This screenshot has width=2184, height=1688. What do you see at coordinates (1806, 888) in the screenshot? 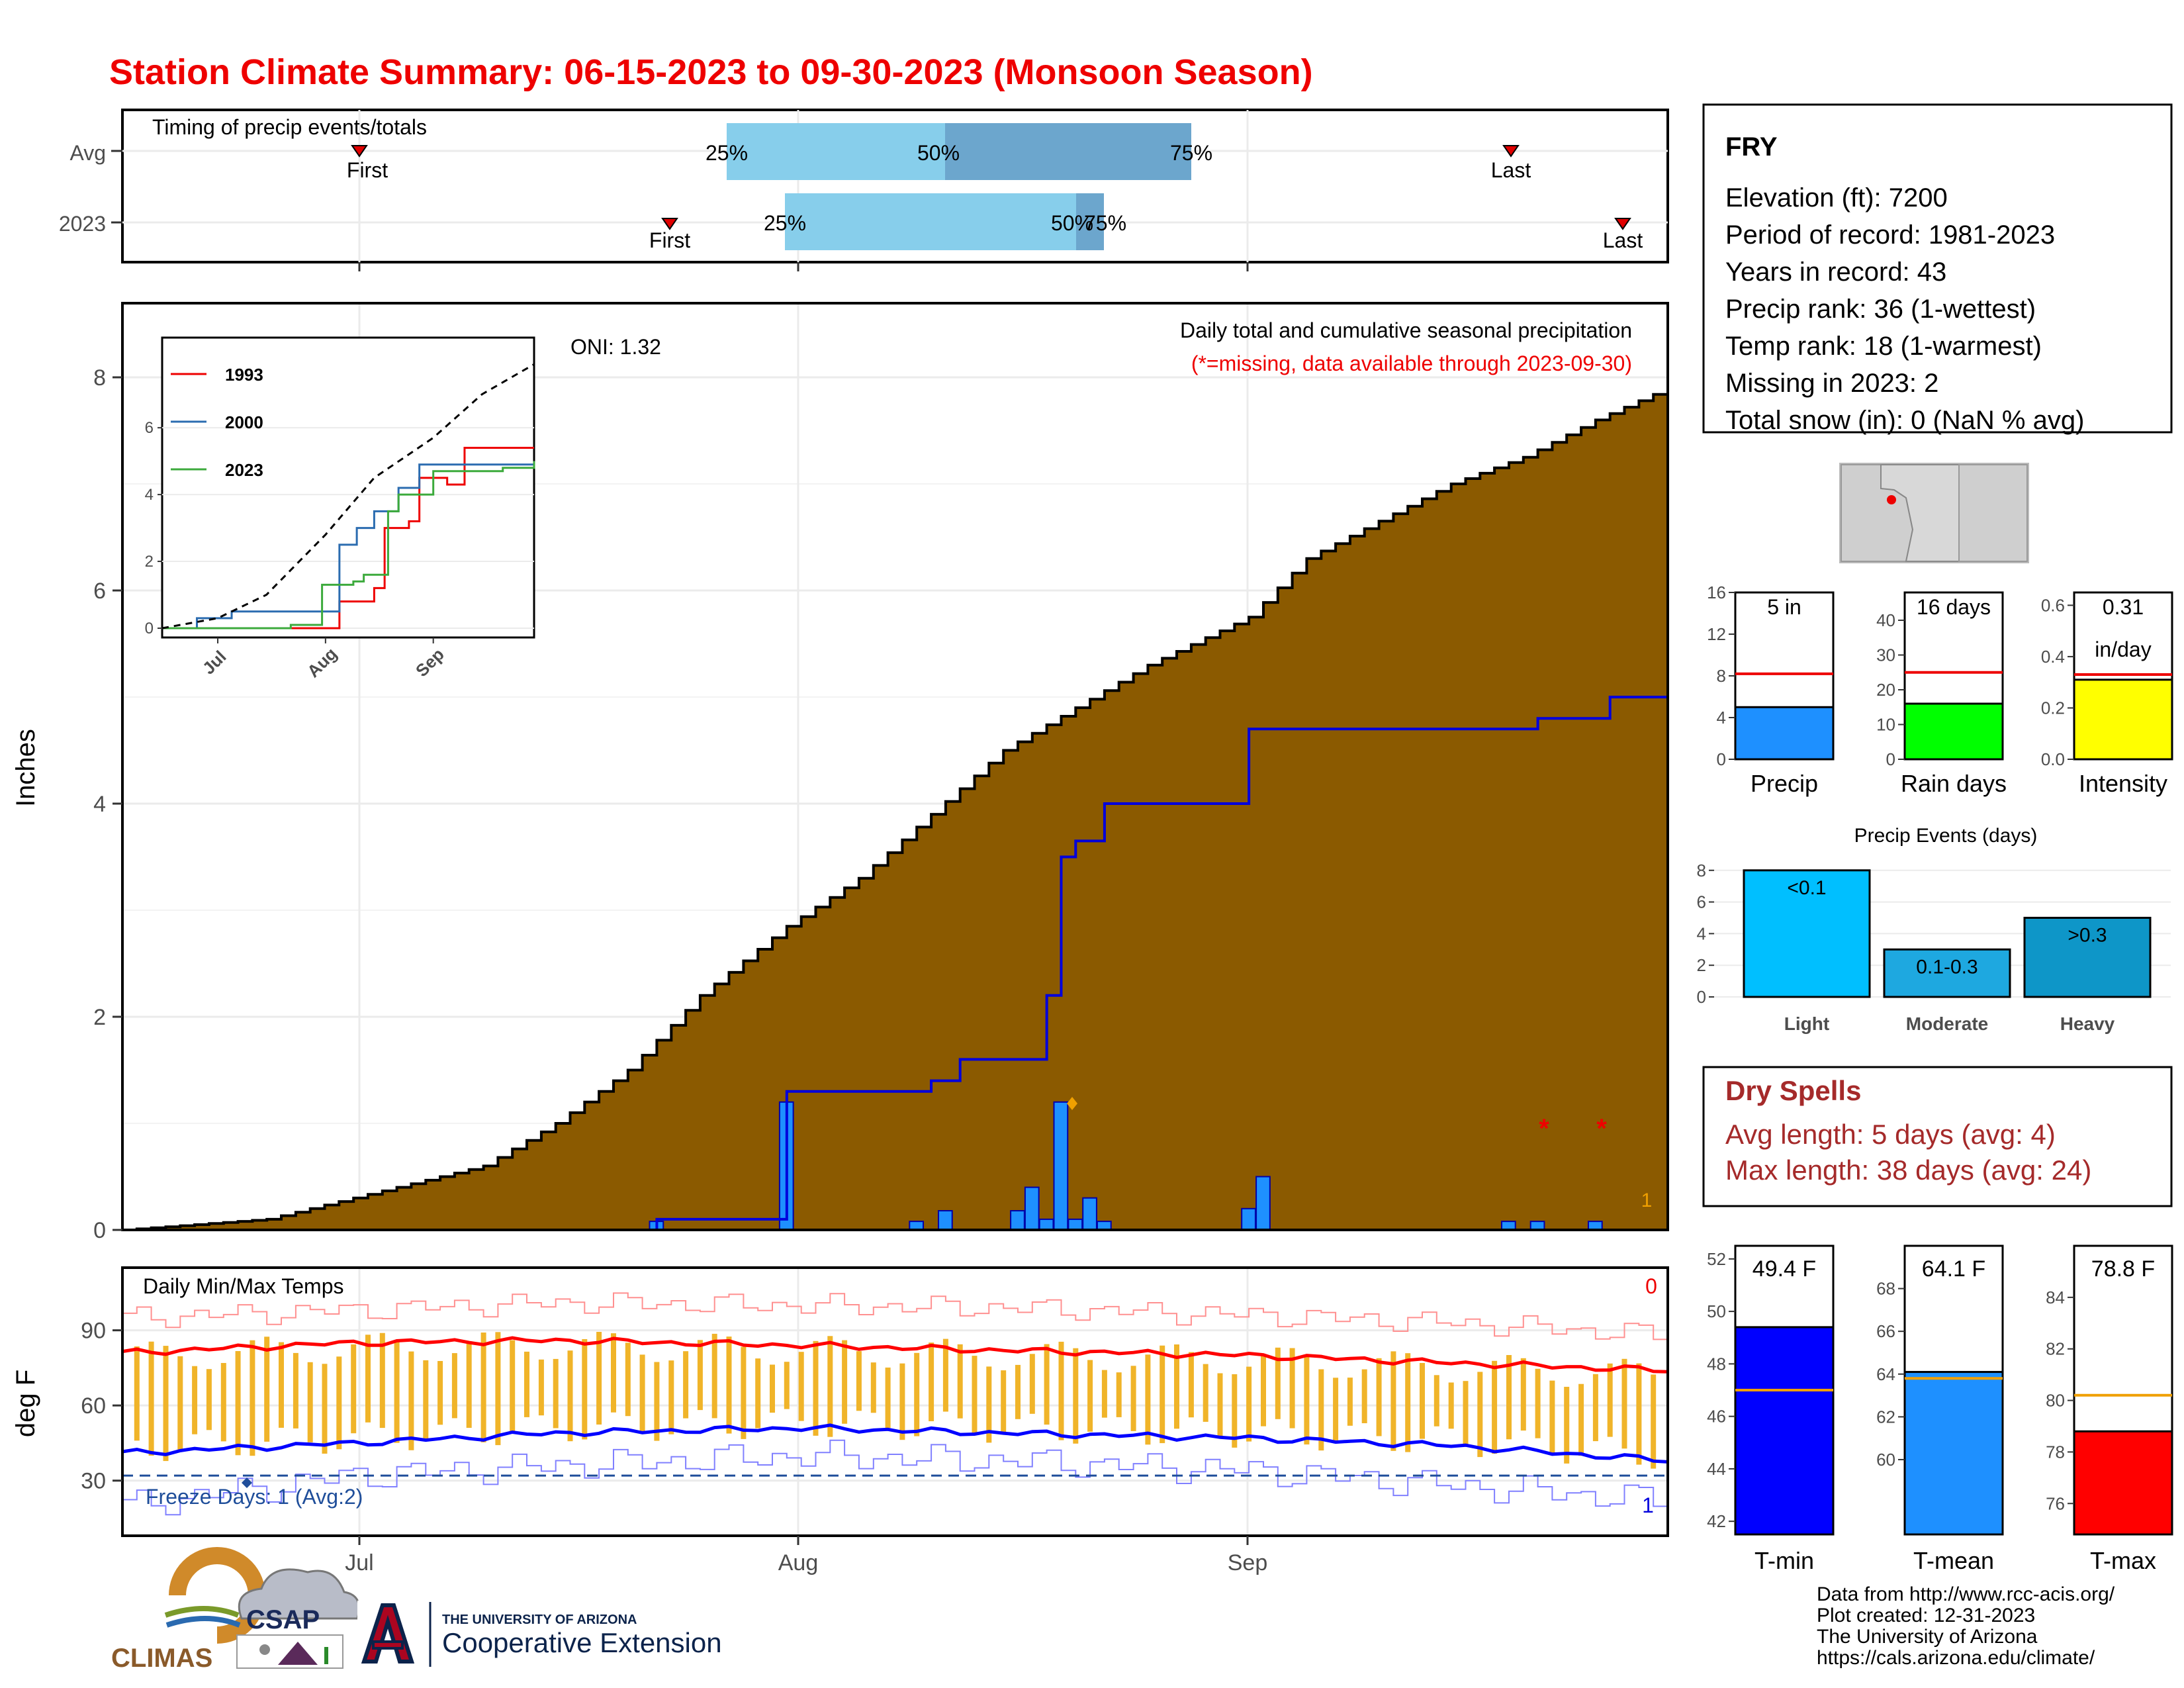
I see `events-bar-value: <0.1` at bounding box center [1806, 888].